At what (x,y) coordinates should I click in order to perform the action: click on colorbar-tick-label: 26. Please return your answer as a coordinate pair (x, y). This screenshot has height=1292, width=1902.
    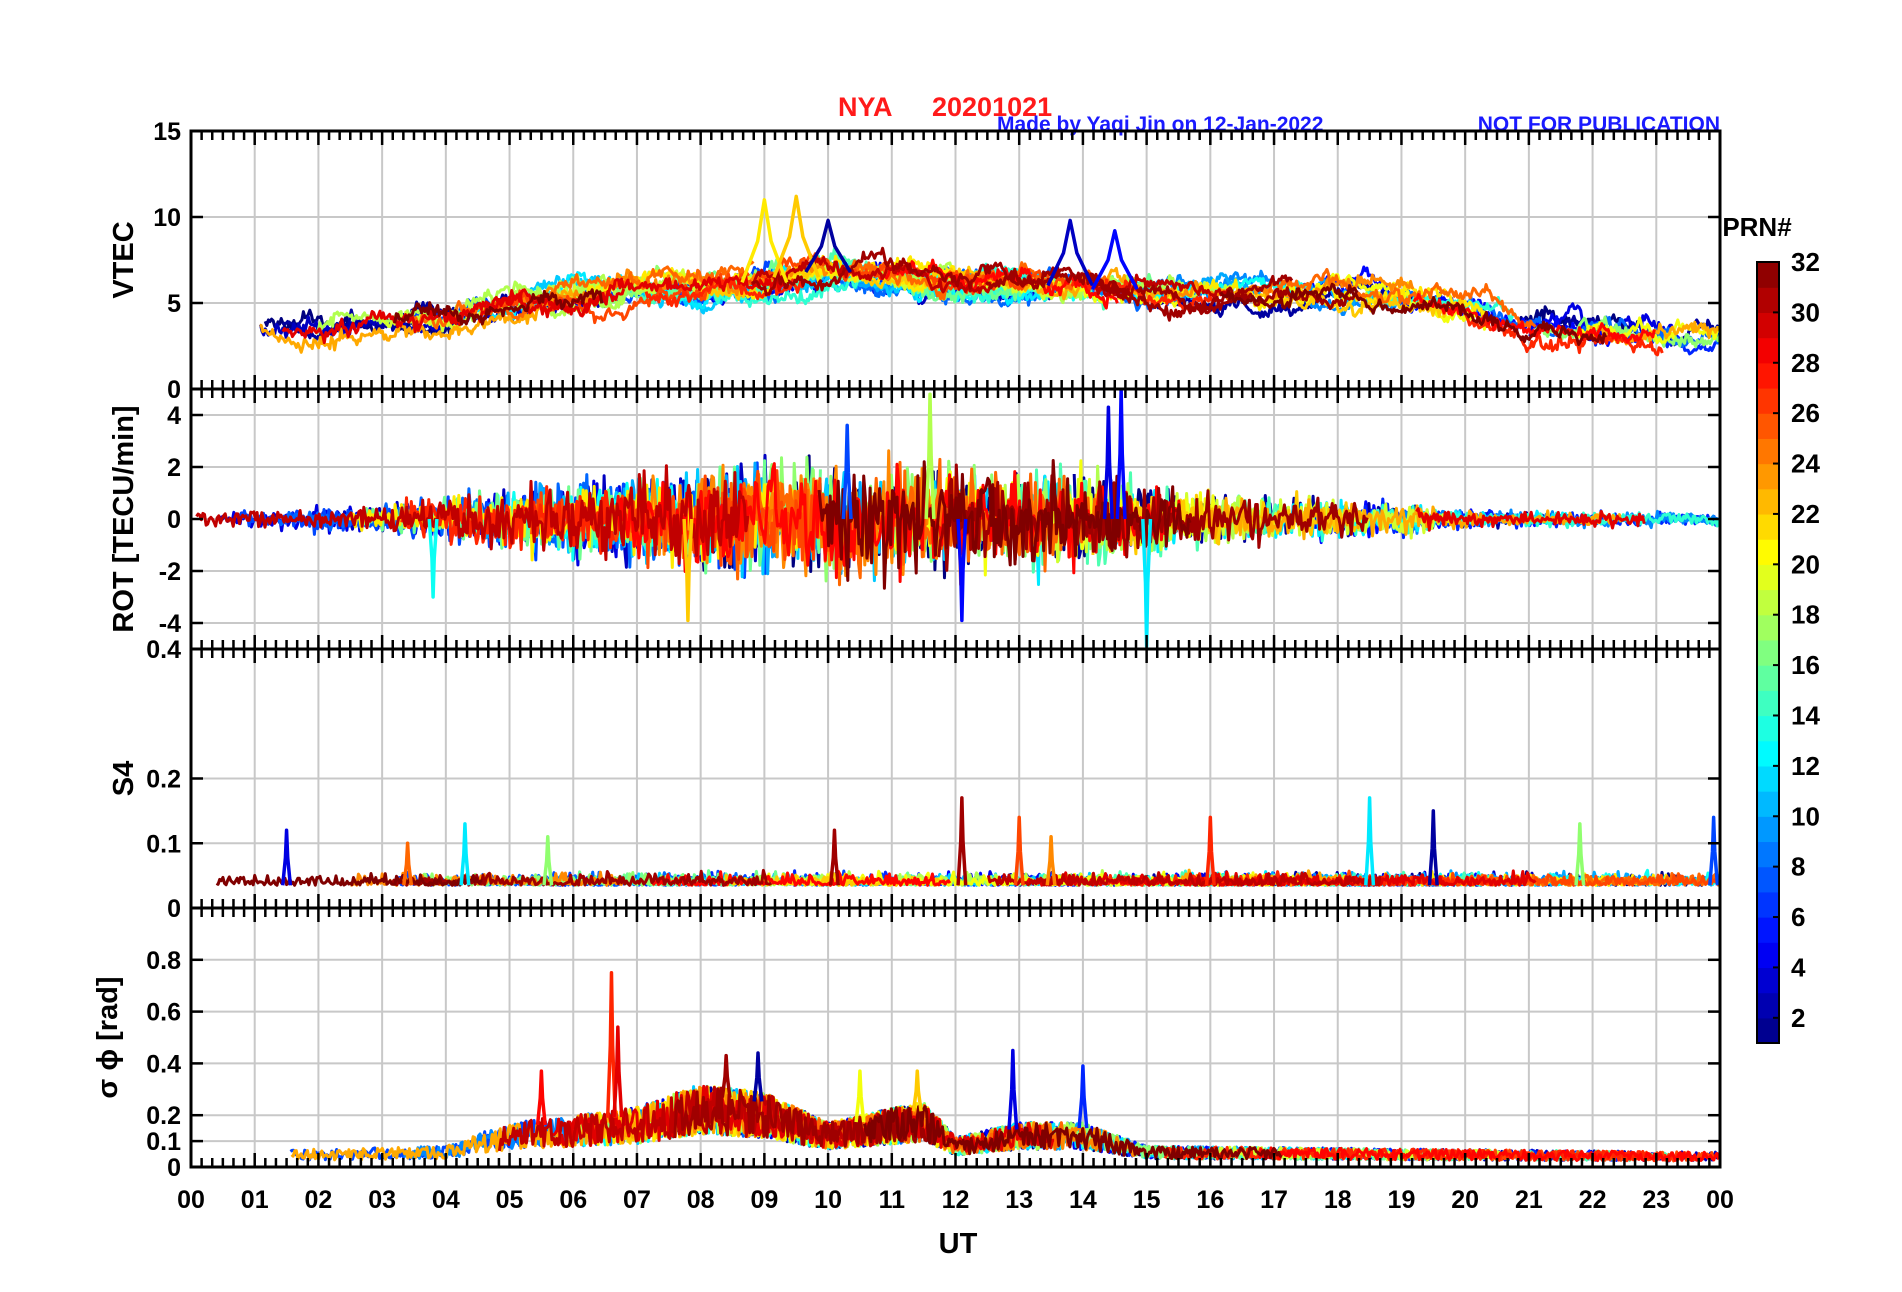
    Looking at the image, I should click on (1805, 413).